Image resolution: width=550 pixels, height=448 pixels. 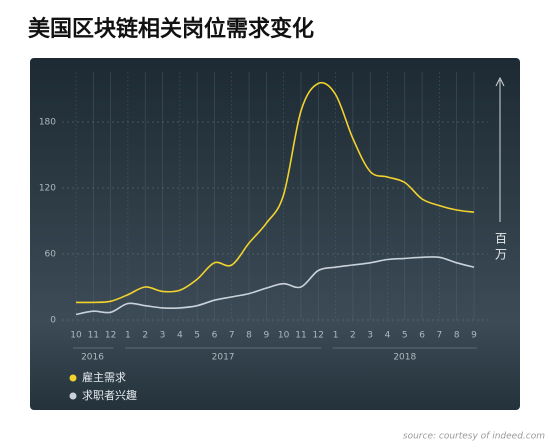 I want to click on year-label: 2016, so click(x=92, y=358).